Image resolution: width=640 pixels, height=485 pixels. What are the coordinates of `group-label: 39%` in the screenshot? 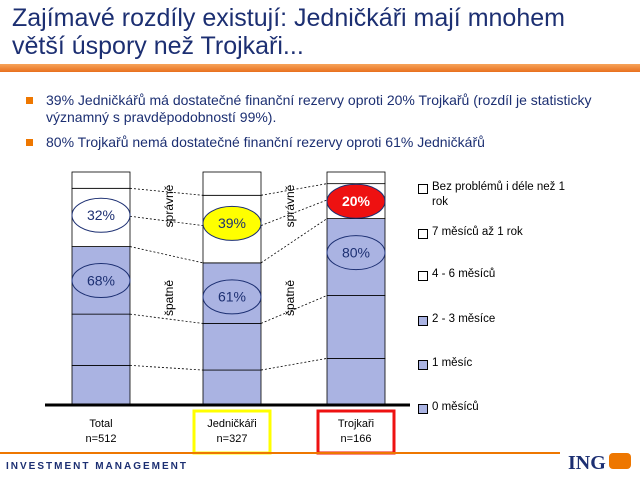 It's located at (232, 223).